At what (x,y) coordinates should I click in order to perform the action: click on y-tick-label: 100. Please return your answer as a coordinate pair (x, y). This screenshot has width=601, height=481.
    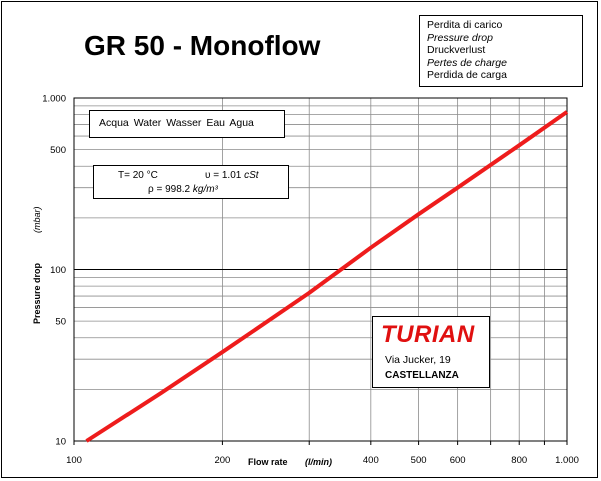
    Looking at the image, I should click on (58, 270).